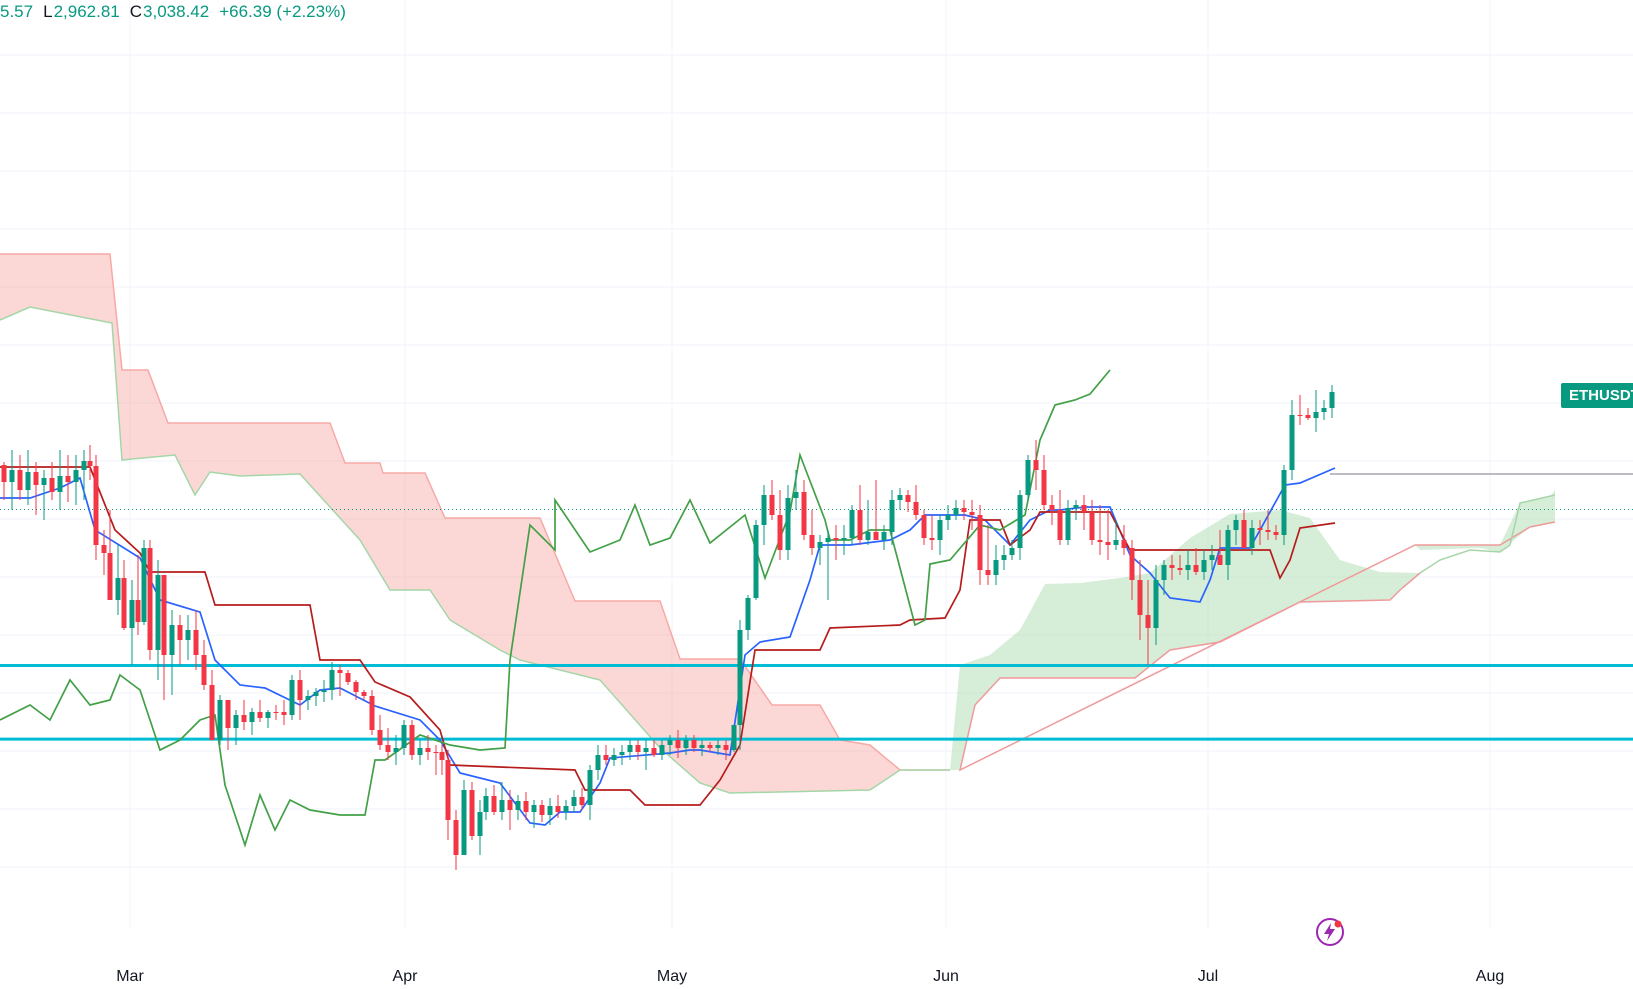  What do you see at coordinates (176, 11) in the screenshot?
I see `close-value: 3,038.42` at bounding box center [176, 11].